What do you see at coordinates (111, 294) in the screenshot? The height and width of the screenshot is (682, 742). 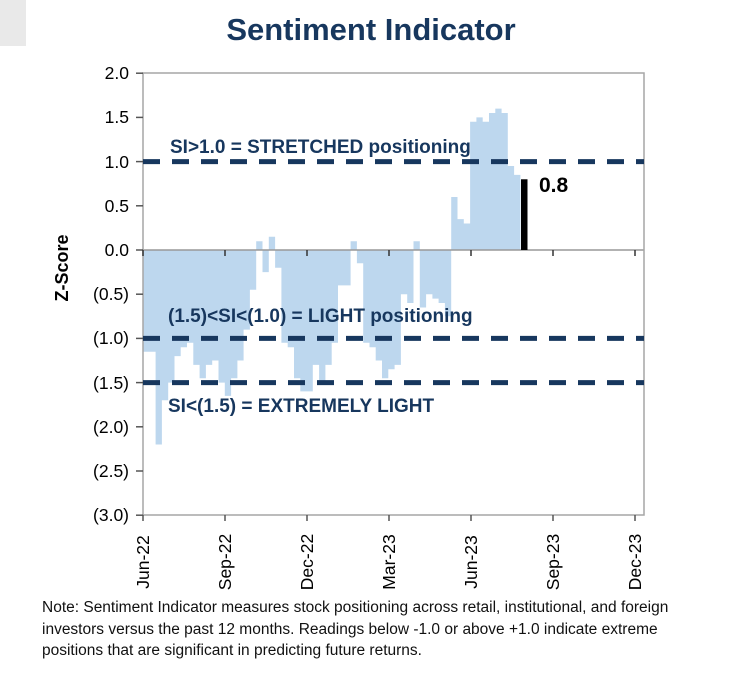 I see `y-tick-label: (0.5)` at bounding box center [111, 294].